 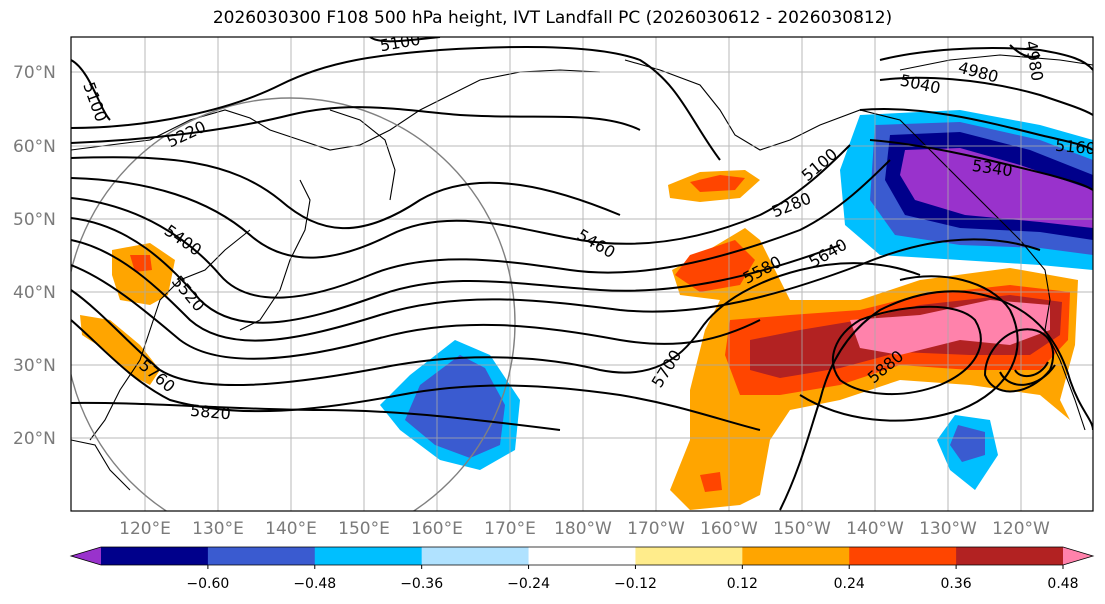 What do you see at coordinates (1062, 584) in the screenshot?
I see `colorbar-tick-label: 0.48` at bounding box center [1062, 584].